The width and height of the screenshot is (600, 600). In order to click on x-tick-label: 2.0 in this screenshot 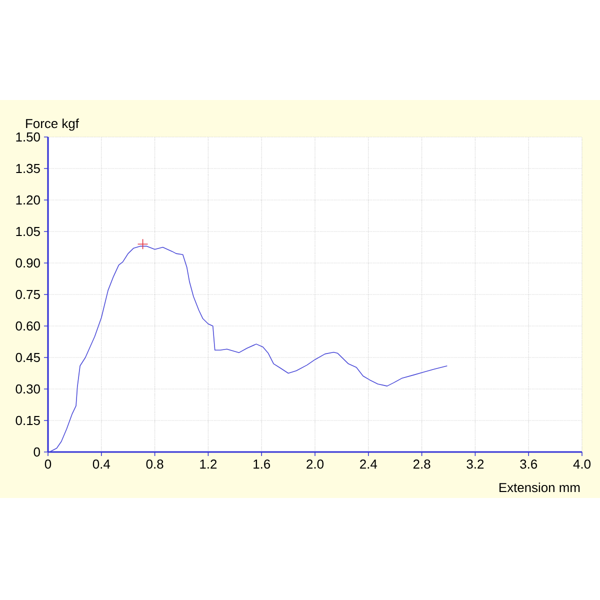, I will do `click(315, 464)`.